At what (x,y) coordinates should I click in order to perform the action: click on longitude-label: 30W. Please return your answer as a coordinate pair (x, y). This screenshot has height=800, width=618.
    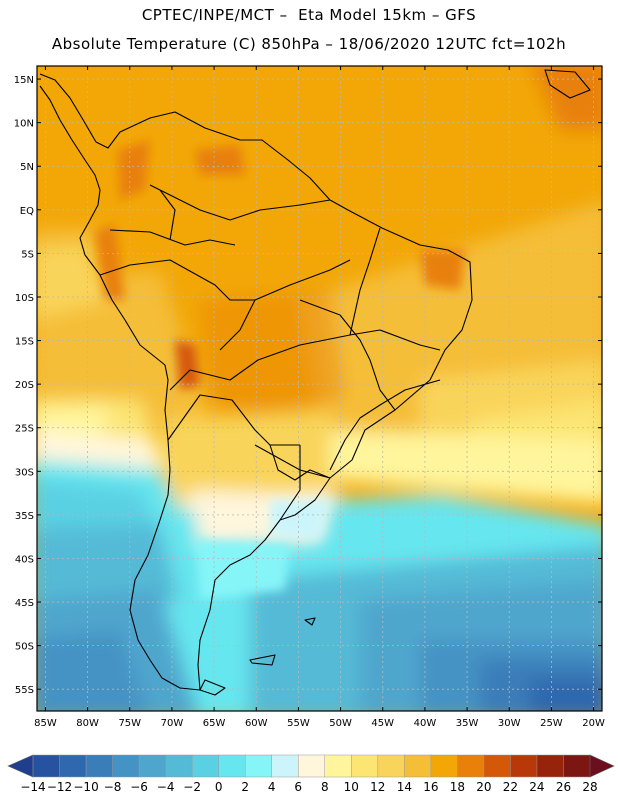
    Looking at the image, I should click on (509, 723).